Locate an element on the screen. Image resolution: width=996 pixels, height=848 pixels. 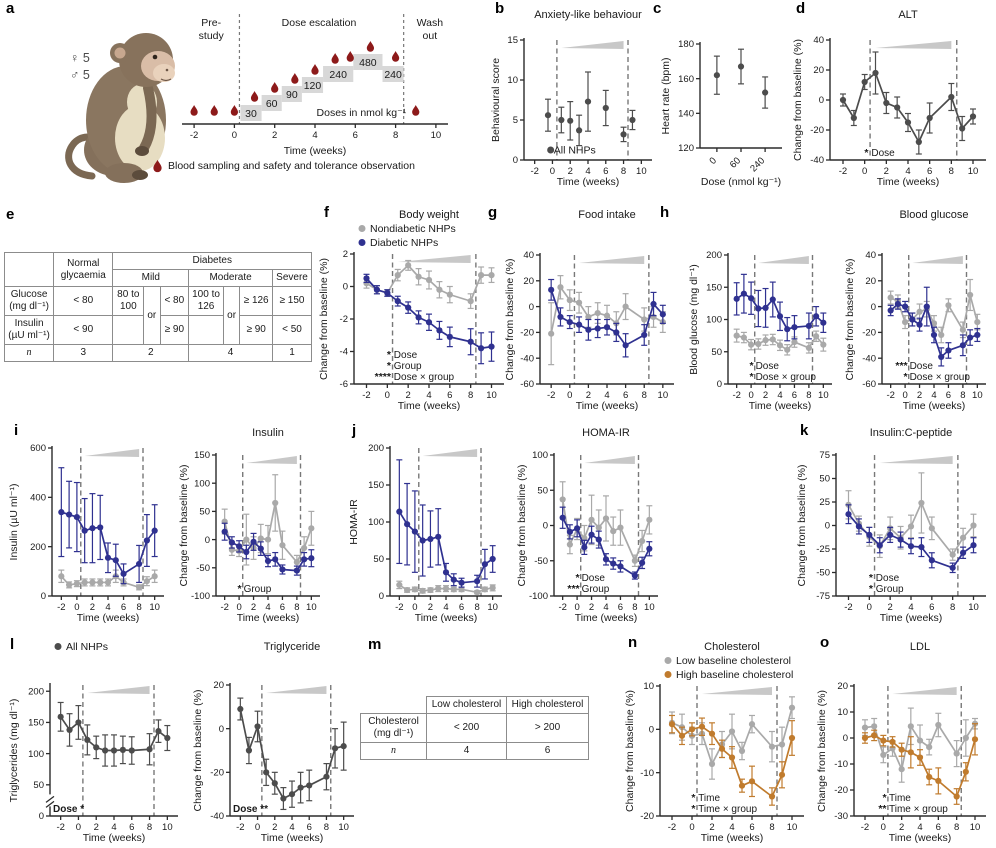
cell-high-cholesterol: High cholesterol is located at coordinates (547, 705).